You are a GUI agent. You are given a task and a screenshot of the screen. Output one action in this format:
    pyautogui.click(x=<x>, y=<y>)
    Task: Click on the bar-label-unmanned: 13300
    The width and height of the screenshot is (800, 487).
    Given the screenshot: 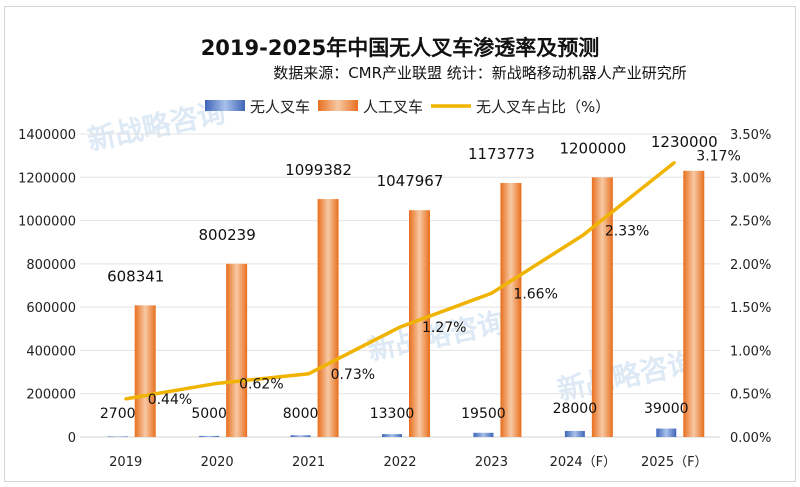 What is the action you would take?
    pyautogui.click(x=392, y=414)
    